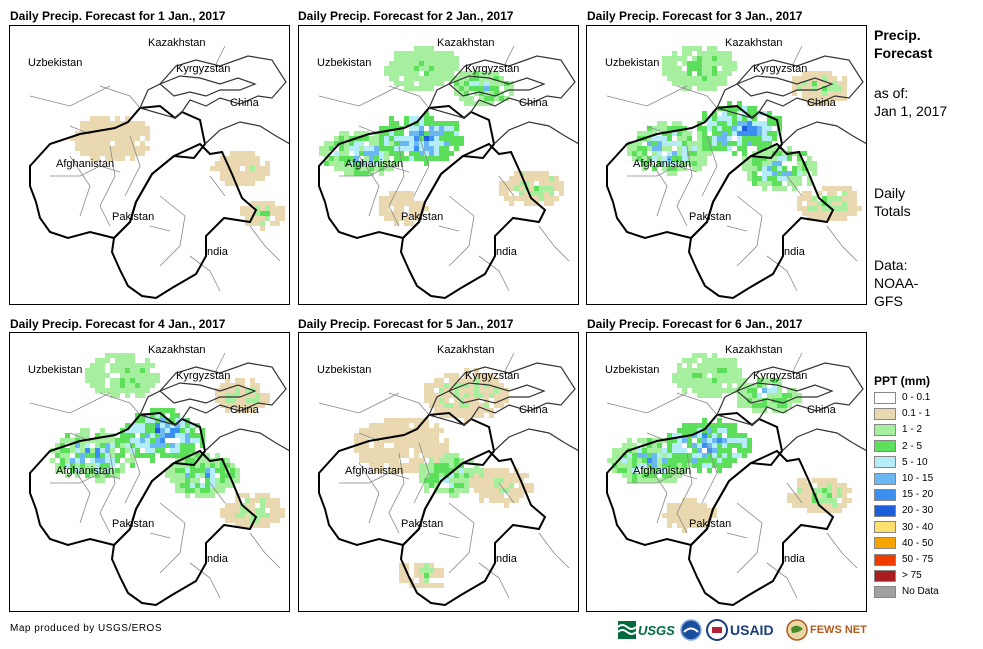 The height and width of the screenshot is (649, 983). Describe the element at coordinates (915, 462) in the screenshot. I see `legend-label: 5 - 10` at that location.